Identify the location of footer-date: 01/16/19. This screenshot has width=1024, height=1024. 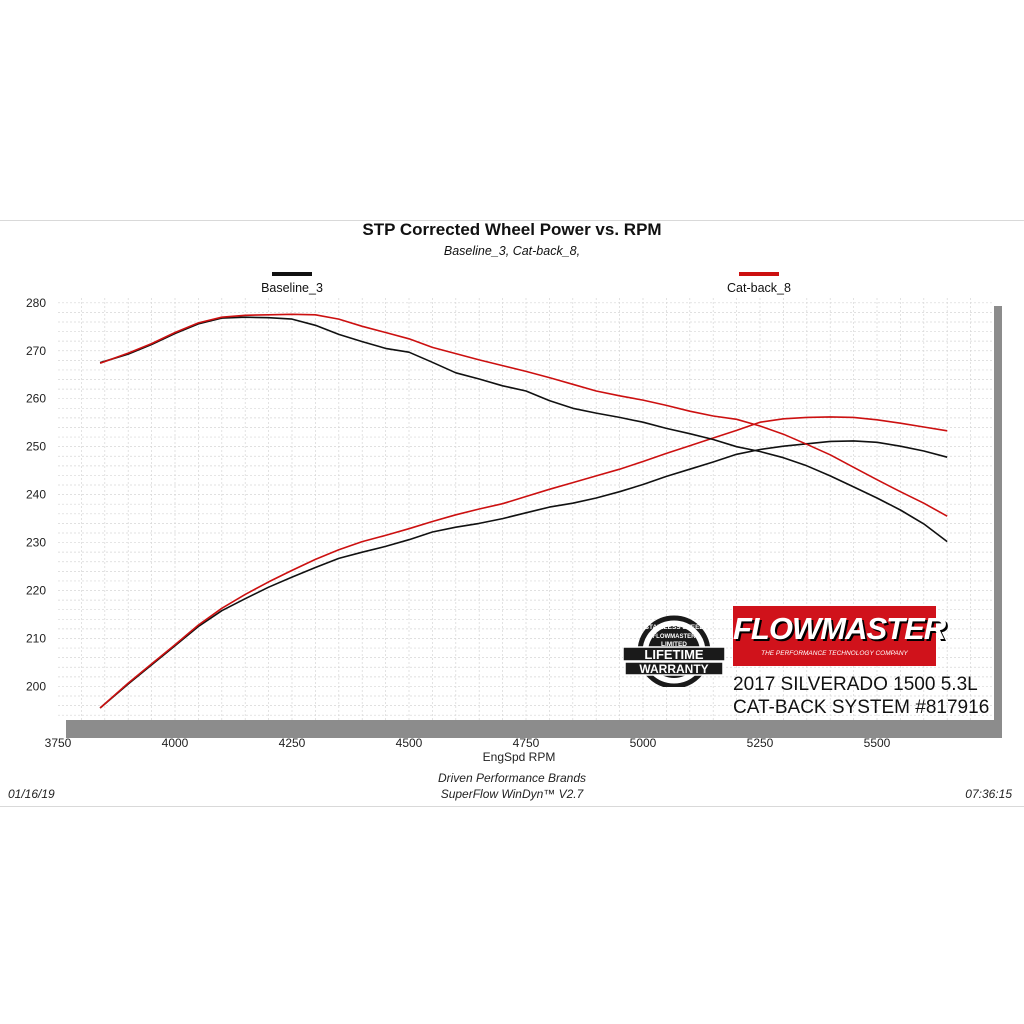
(31, 794).